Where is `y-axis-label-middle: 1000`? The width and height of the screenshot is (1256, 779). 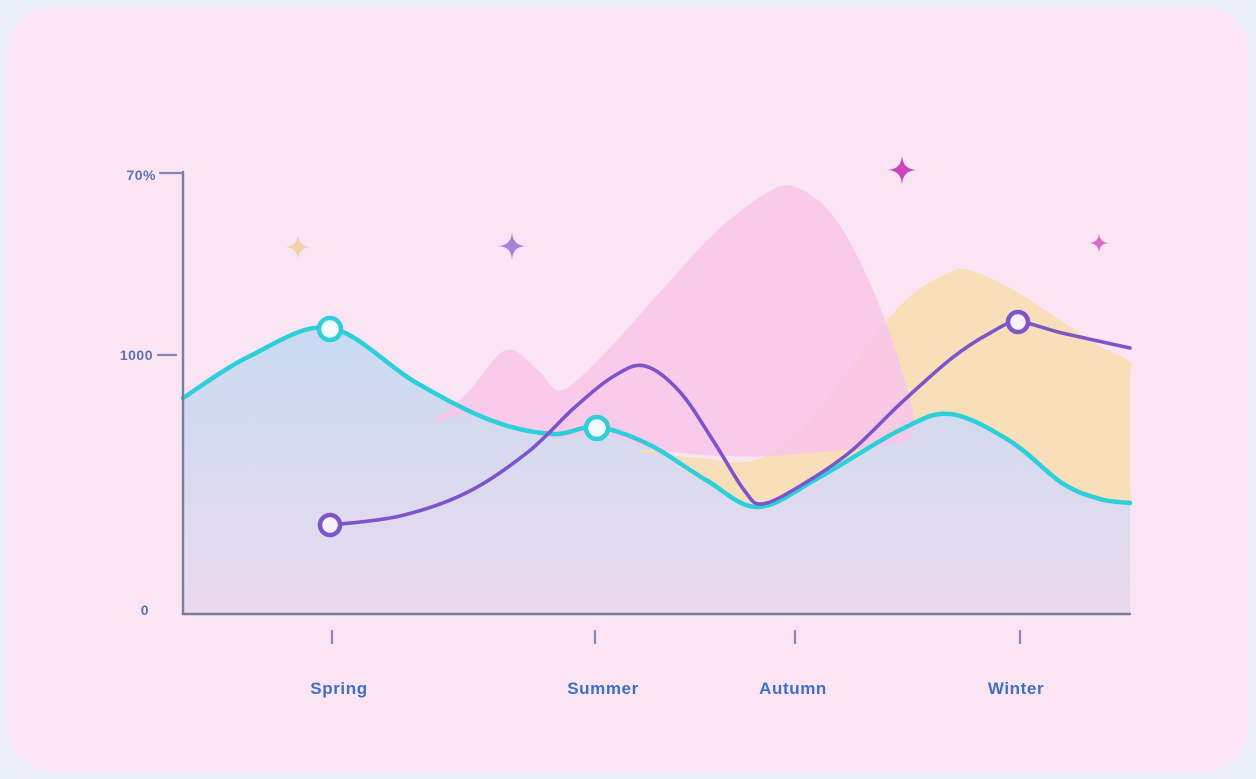
y-axis-label-middle: 1000 is located at coordinates (136, 355).